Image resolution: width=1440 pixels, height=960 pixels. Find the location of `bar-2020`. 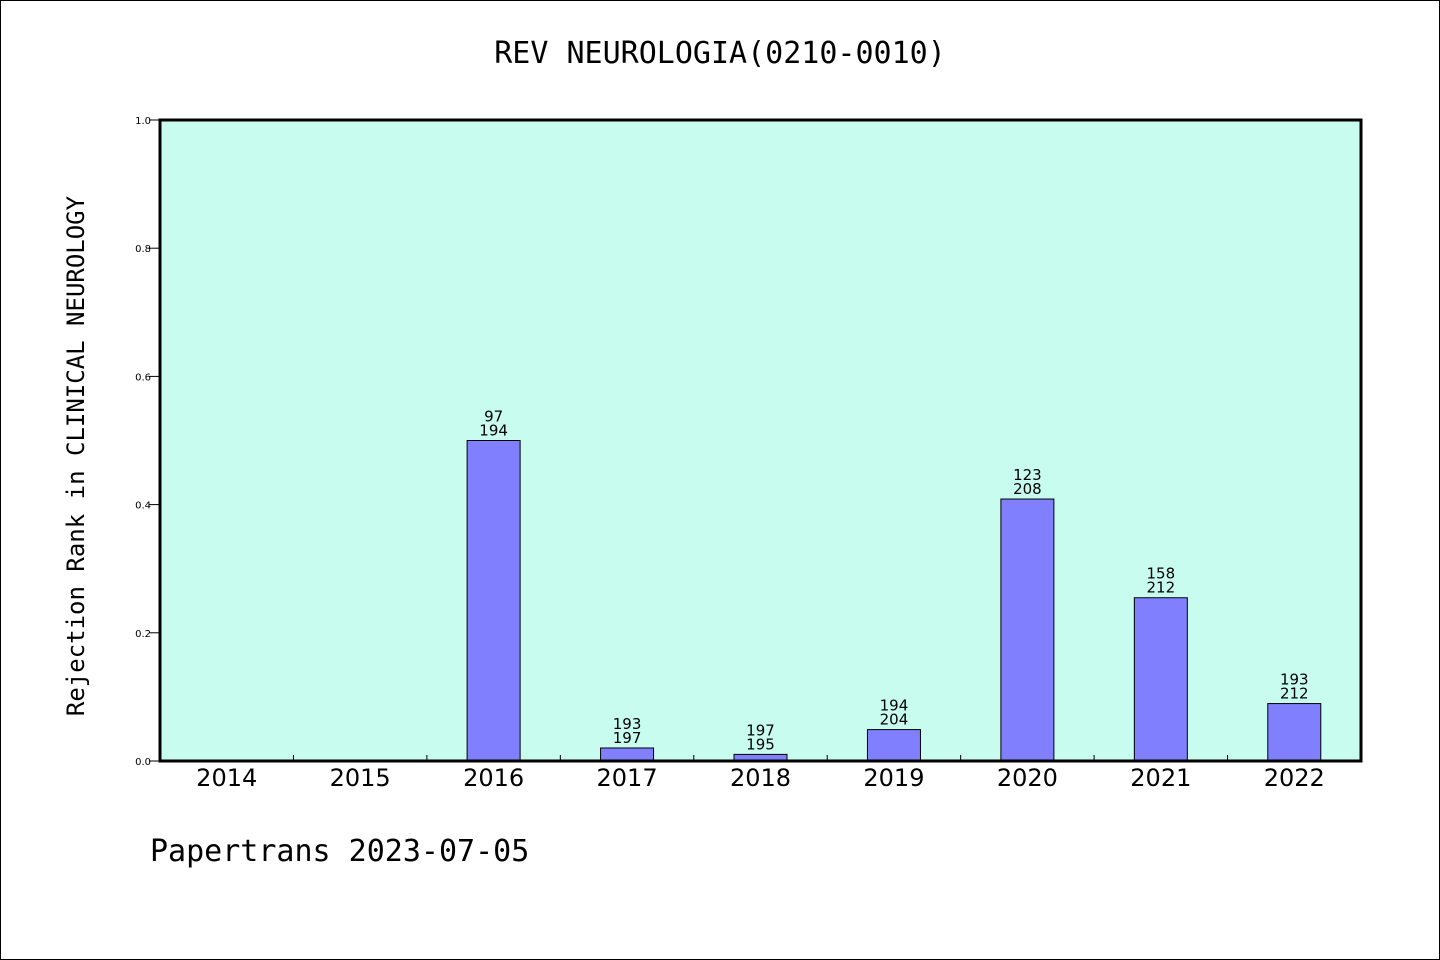

bar-2020 is located at coordinates (1027, 630).